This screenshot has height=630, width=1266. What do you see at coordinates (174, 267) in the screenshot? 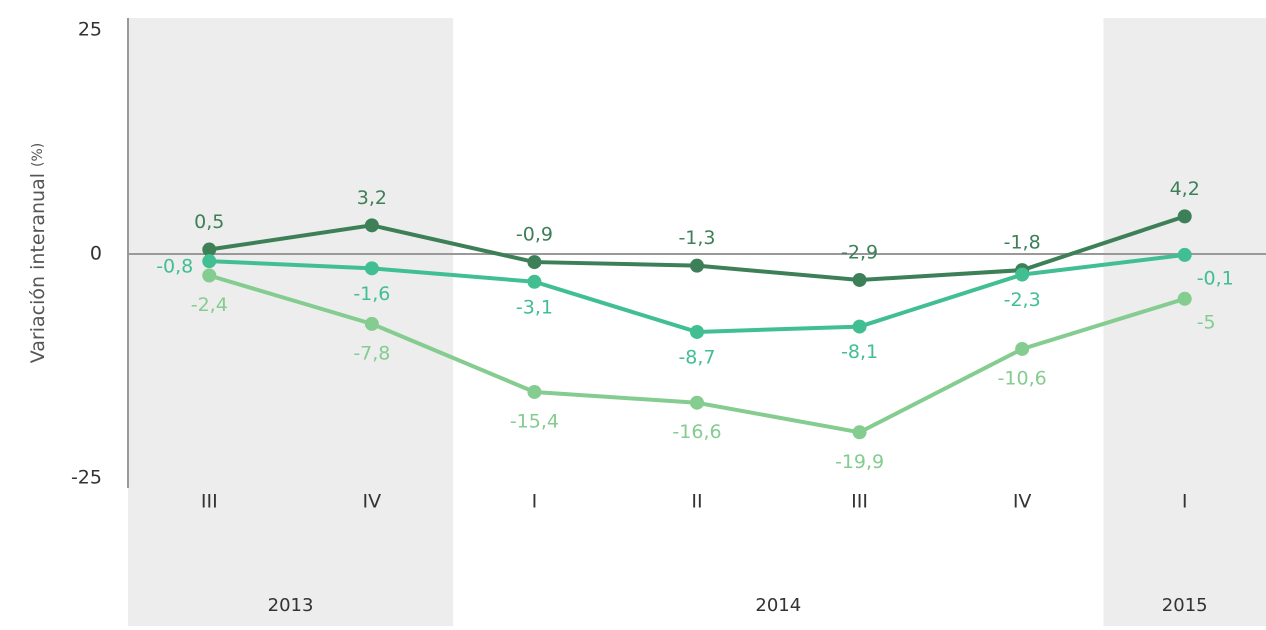
I see `data-label: -0,8` at bounding box center [174, 267].